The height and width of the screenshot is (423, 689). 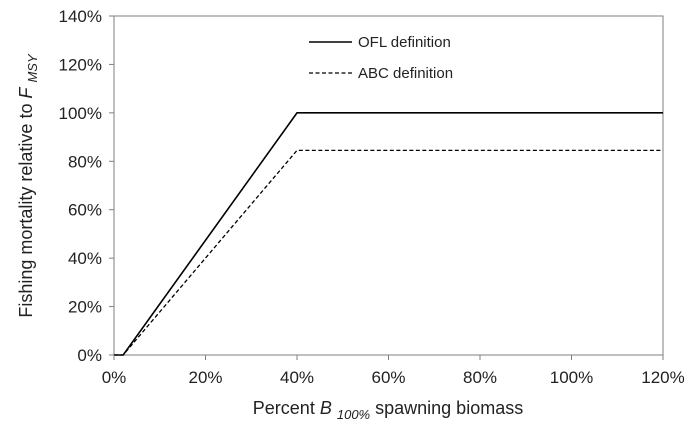 I want to click on x-axis-label-symbol: B, so click(x=326, y=408).